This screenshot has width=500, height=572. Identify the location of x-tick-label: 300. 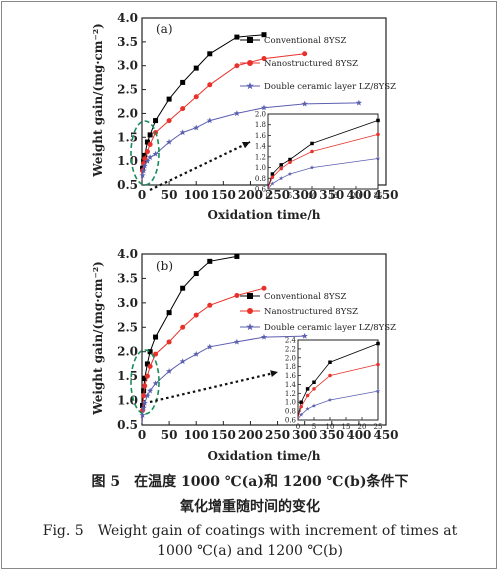
(304, 195).